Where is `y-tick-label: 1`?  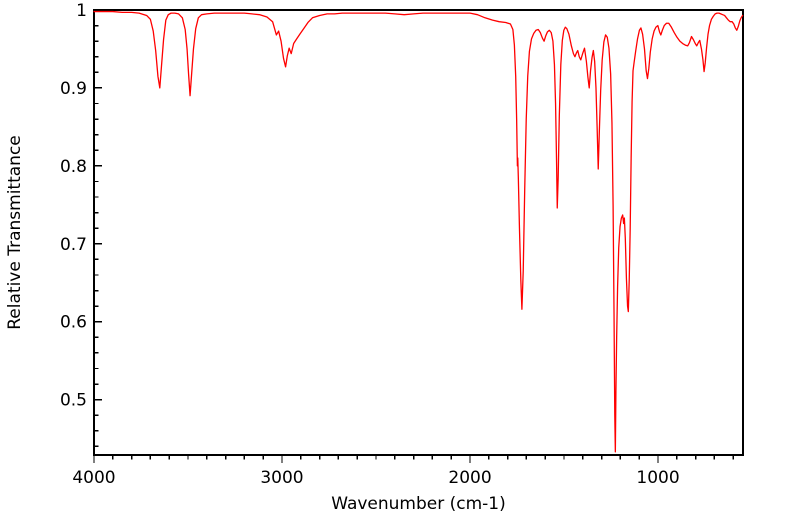
y-tick-label: 1 is located at coordinates (81, 11).